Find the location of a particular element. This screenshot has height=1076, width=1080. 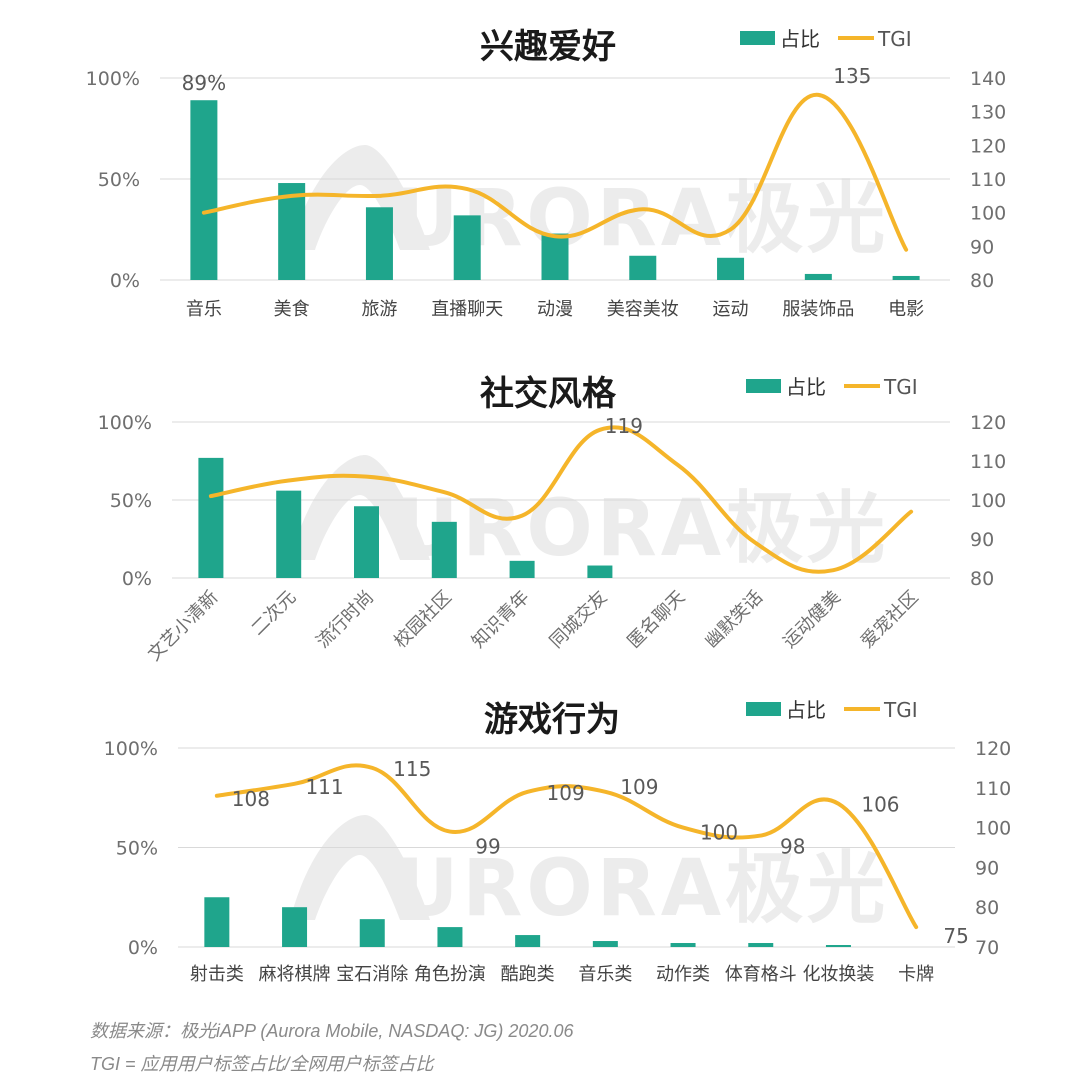

y-right-tick: 130 is located at coordinates (988, 113).